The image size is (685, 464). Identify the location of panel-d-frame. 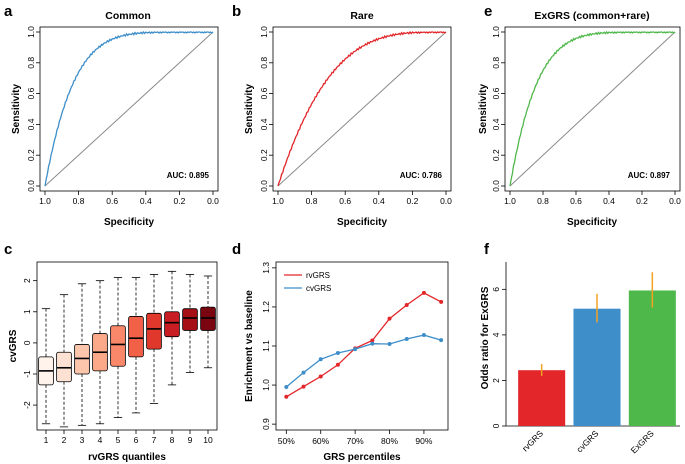
(362, 346).